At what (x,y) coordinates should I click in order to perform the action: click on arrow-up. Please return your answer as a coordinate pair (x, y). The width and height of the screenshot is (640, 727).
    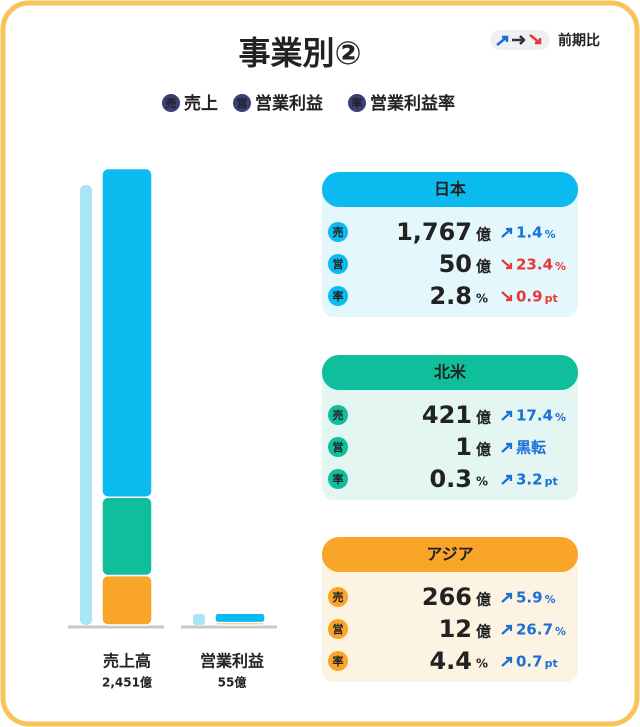
    Looking at the image, I should click on (502, 40).